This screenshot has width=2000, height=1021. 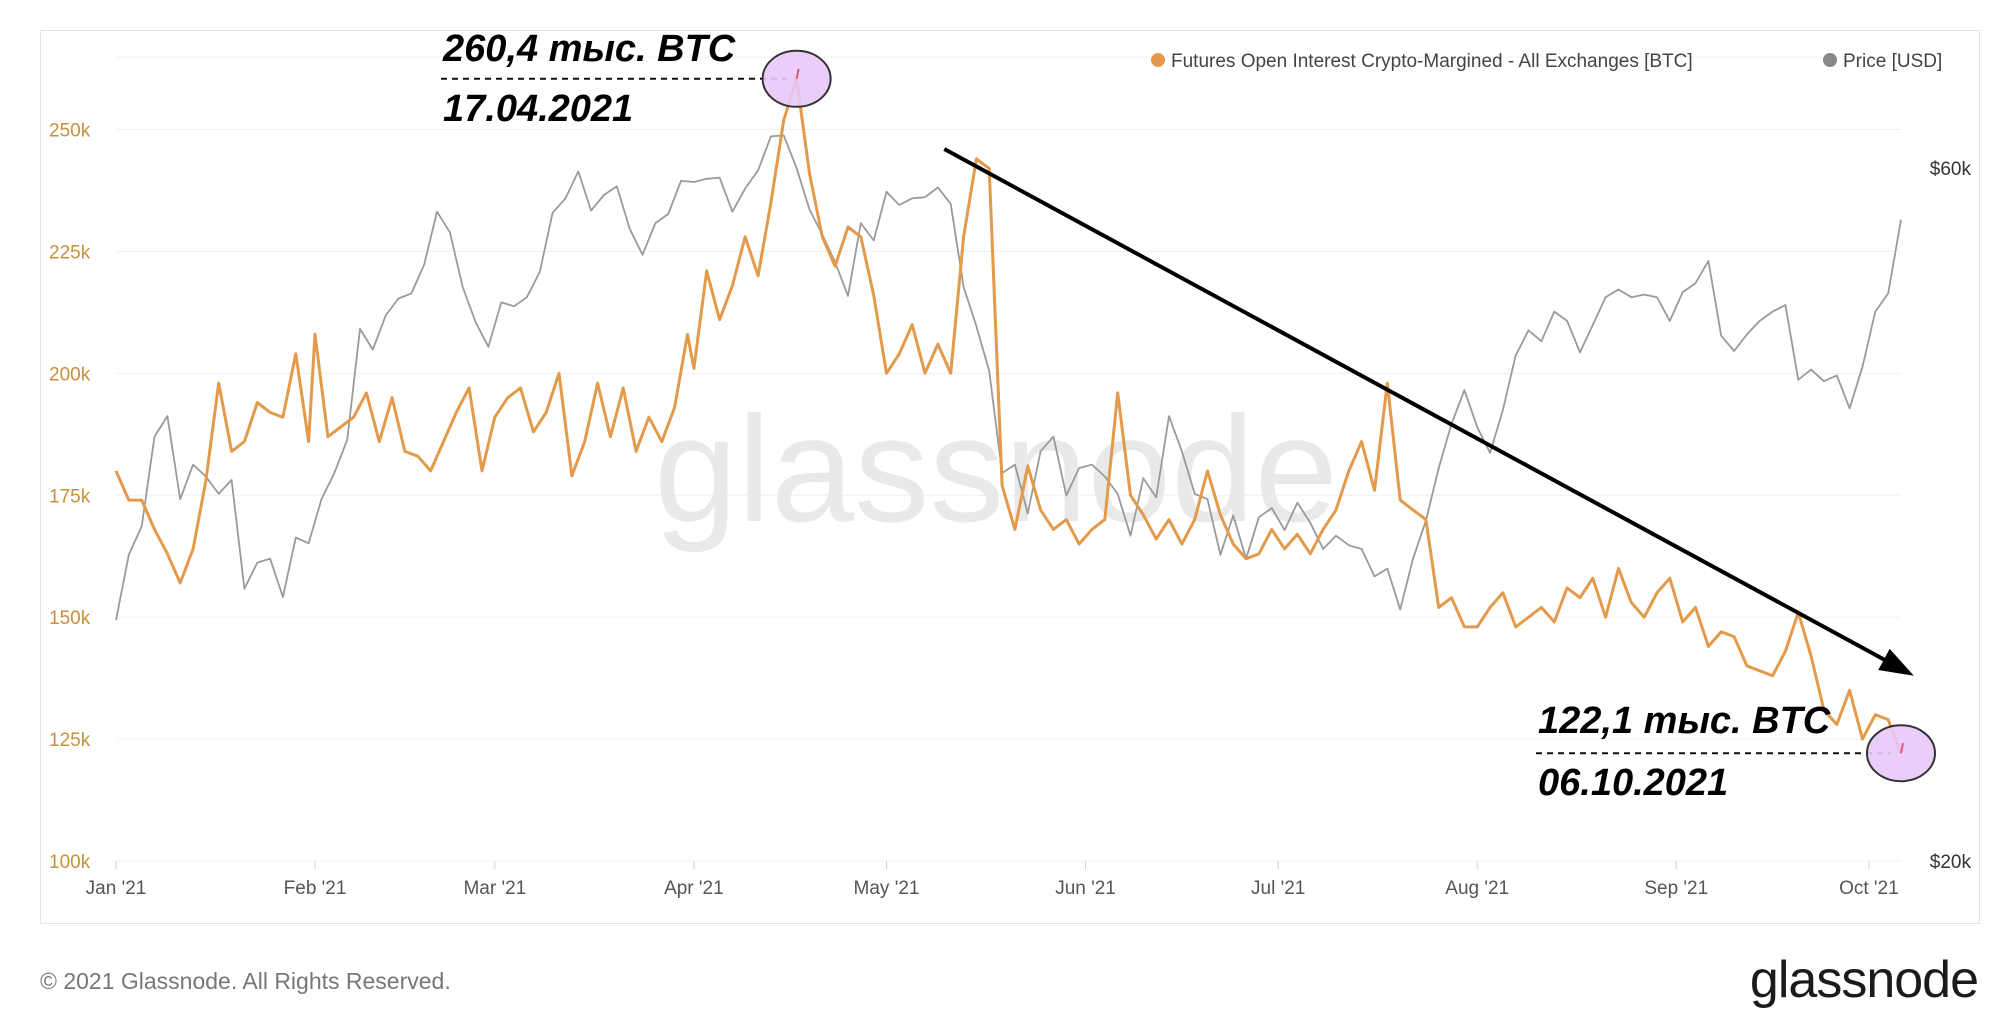 I want to click on legend-marker-open-interest, so click(x=1158, y=60).